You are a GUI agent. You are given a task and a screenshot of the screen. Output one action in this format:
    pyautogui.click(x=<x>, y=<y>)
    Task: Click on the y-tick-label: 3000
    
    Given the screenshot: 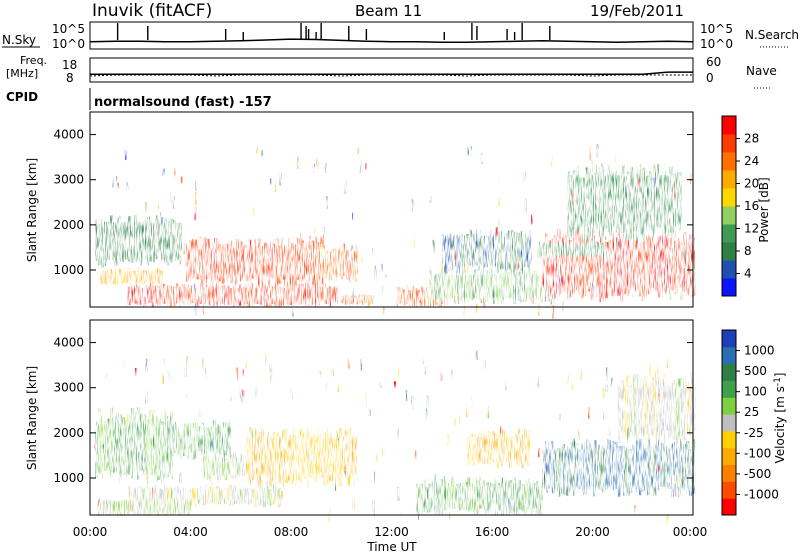 What is the action you would take?
    pyautogui.click(x=68, y=388)
    